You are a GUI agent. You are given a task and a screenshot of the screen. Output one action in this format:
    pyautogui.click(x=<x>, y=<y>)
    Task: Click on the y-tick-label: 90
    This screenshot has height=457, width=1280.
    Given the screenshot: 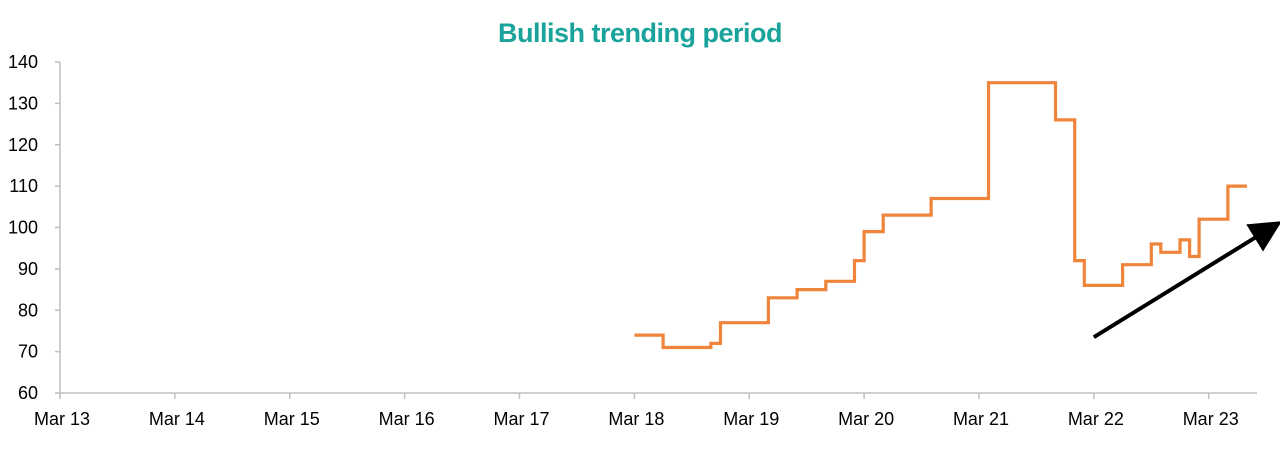 What is the action you would take?
    pyautogui.click(x=28, y=269)
    